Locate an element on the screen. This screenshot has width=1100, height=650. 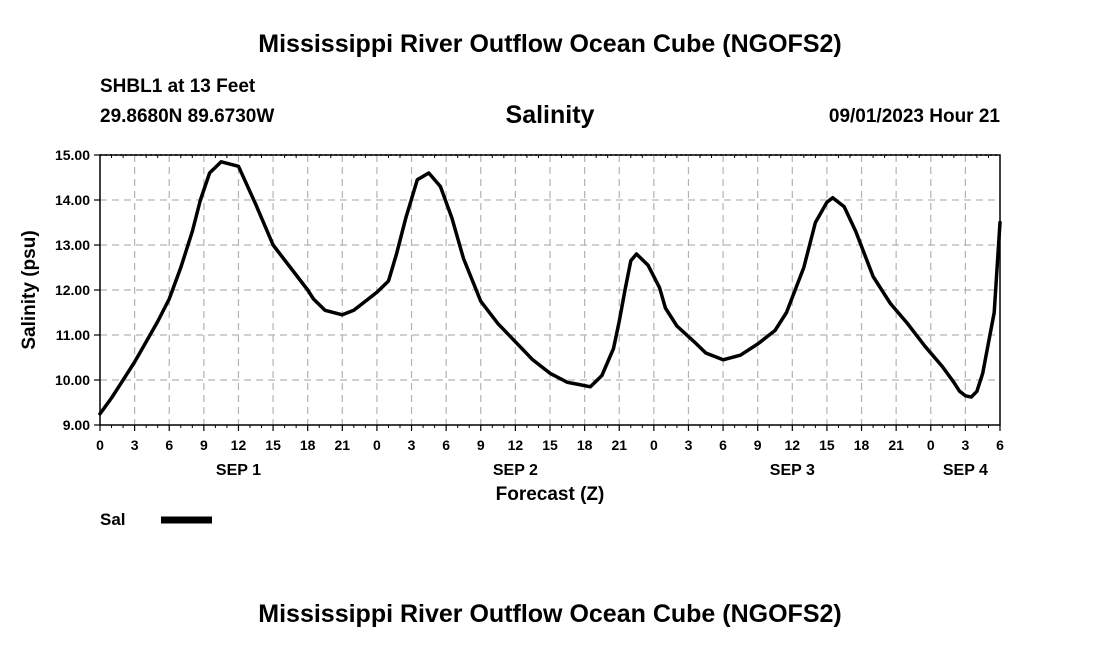
forecast-timestamp: 09/01/2023 Hour 21 is located at coordinates (914, 116).